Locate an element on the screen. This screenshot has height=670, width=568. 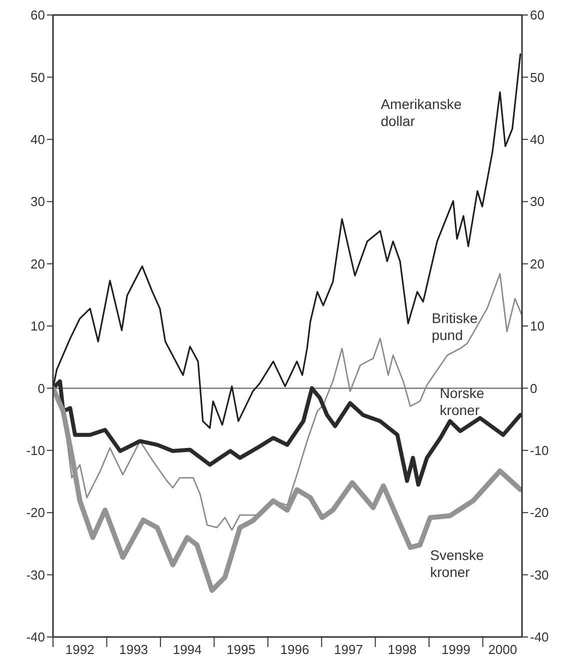
y2-tick-label: -10 is located at coordinates (539, 450).